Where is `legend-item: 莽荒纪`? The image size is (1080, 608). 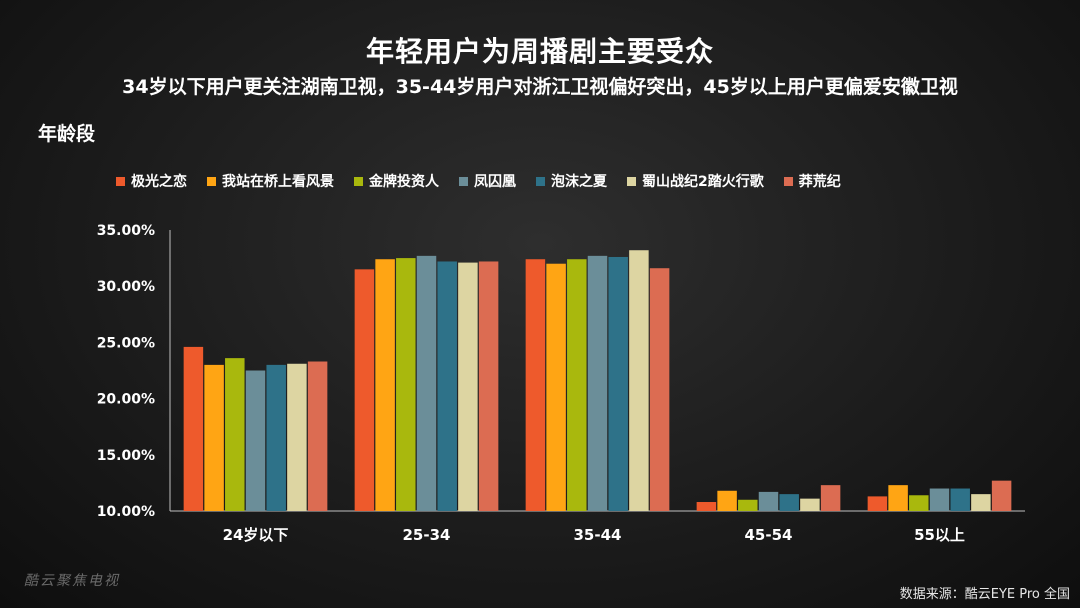
legend-item: 莽荒纪 is located at coordinates (812, 181).